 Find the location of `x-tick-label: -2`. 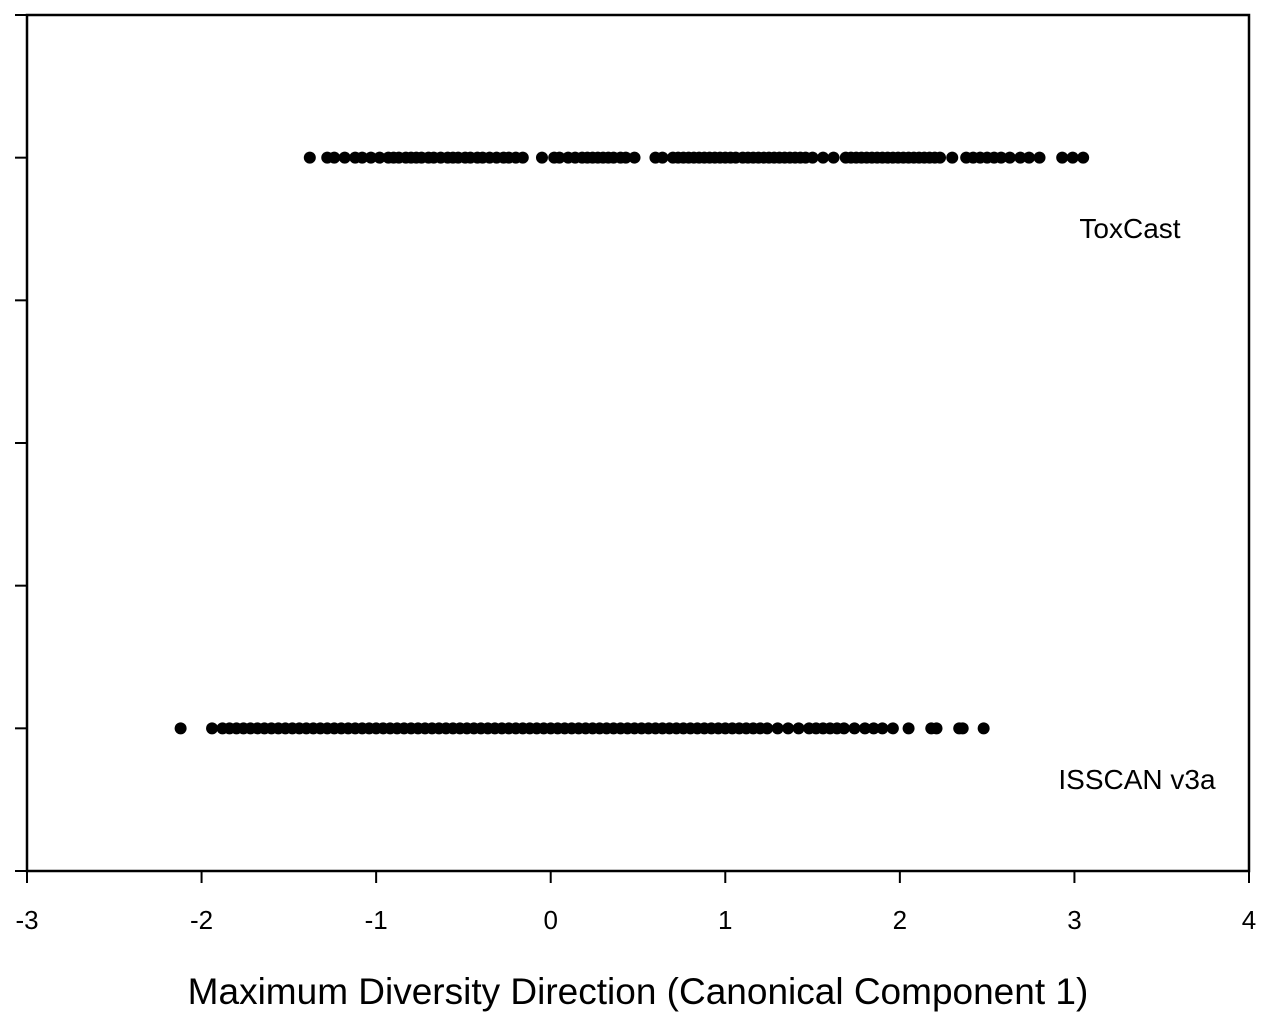

x-tick-label: -2 is located at coordinates (201, 920).